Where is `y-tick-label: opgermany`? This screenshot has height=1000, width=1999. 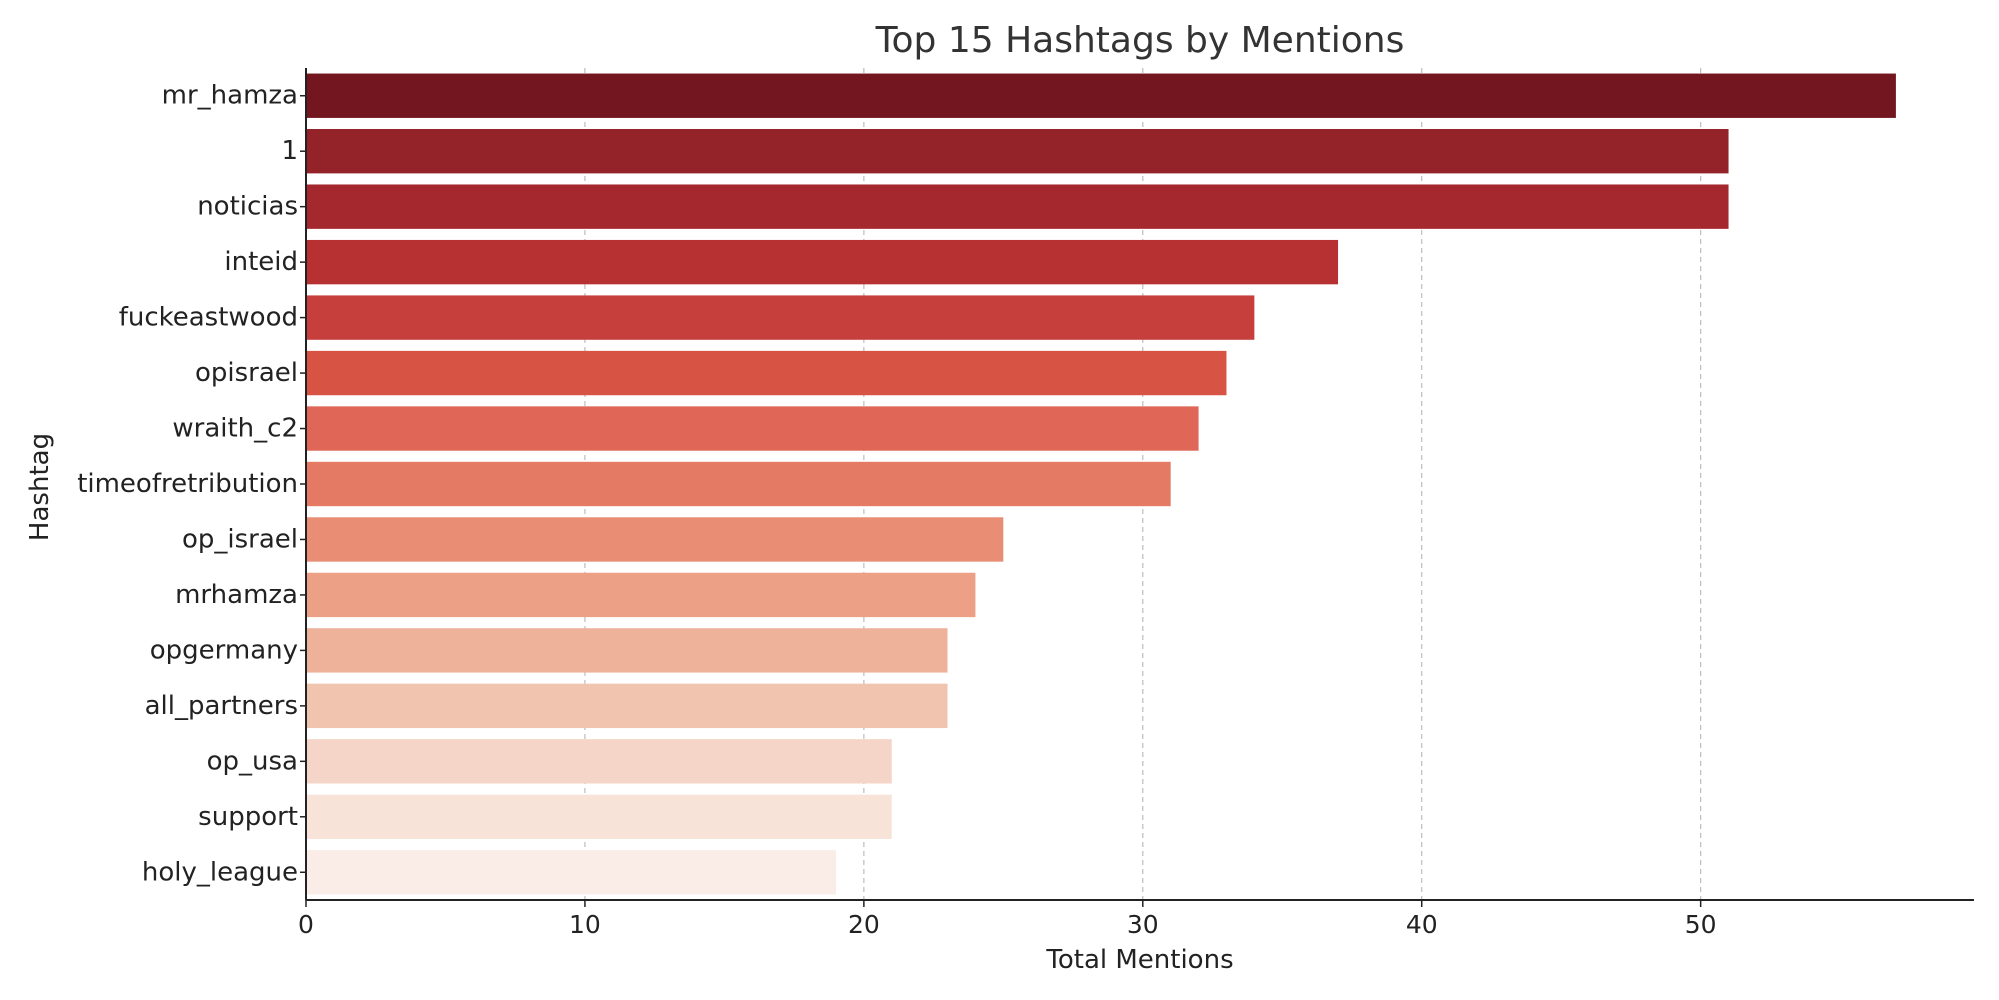
y-tick-label: opgermany is located at coordinates (224, 650).